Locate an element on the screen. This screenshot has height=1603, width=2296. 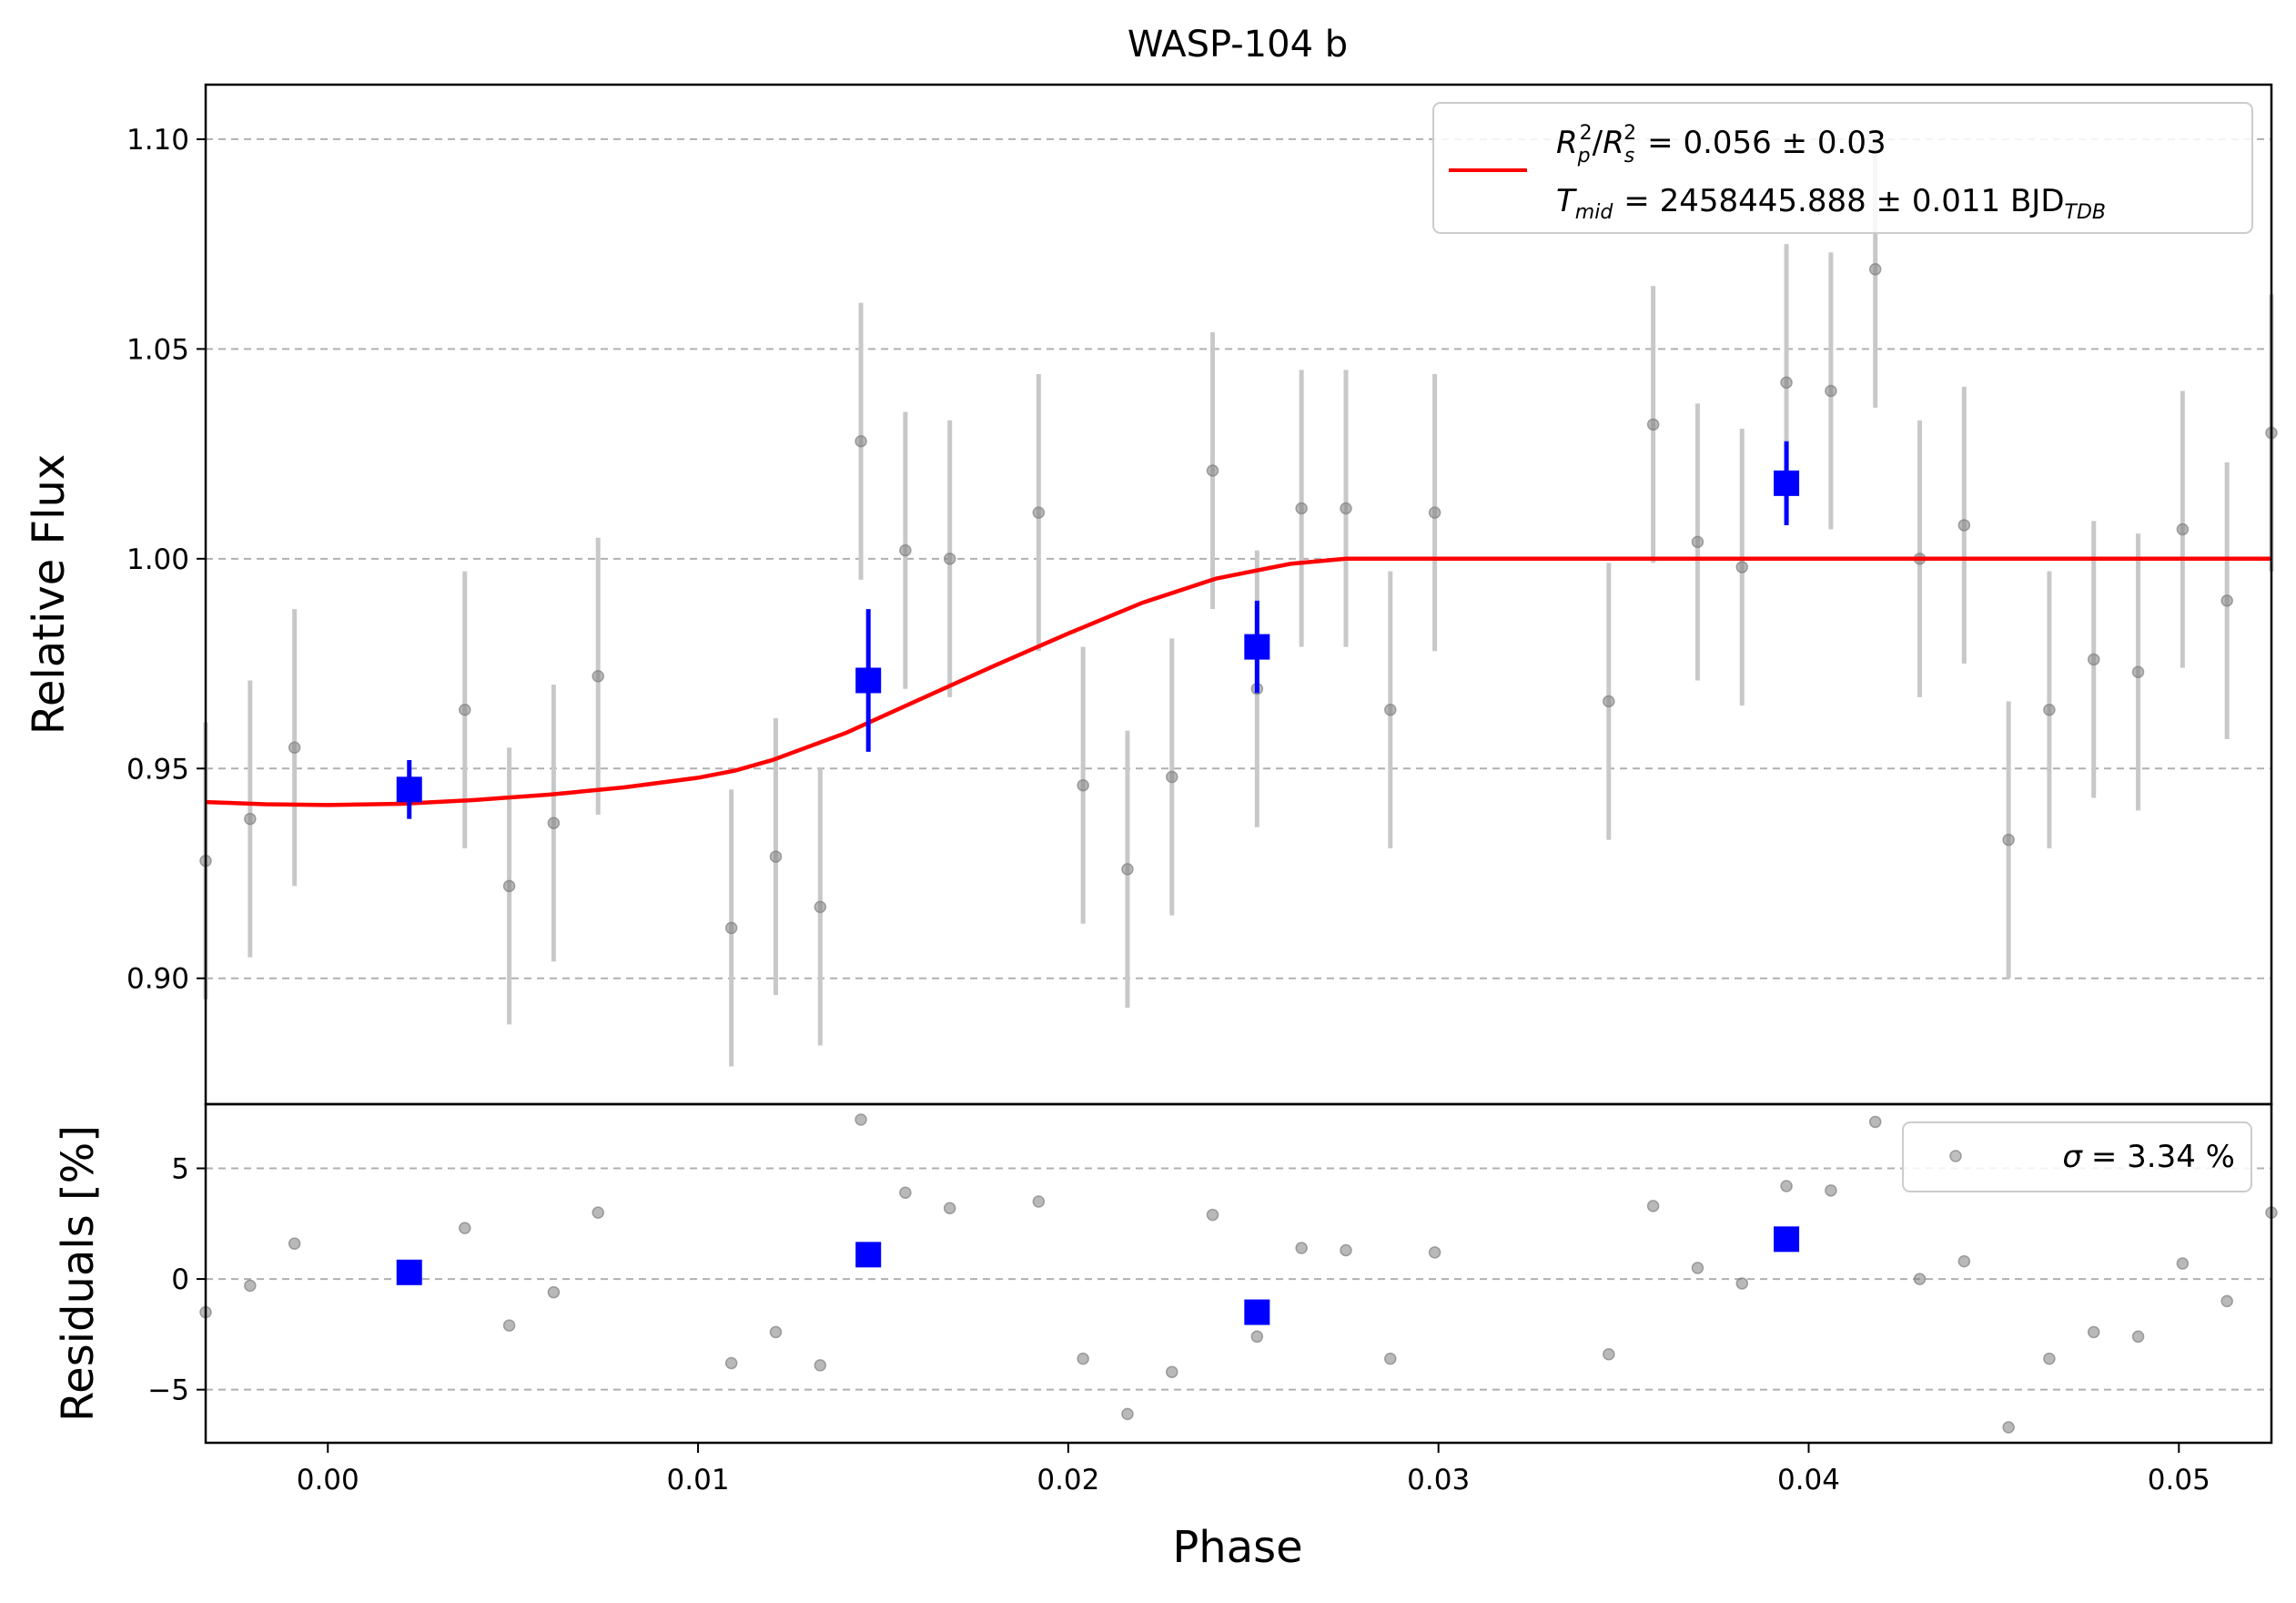
chart-title: WASP-104 b is located at coordinates (1238, 45).